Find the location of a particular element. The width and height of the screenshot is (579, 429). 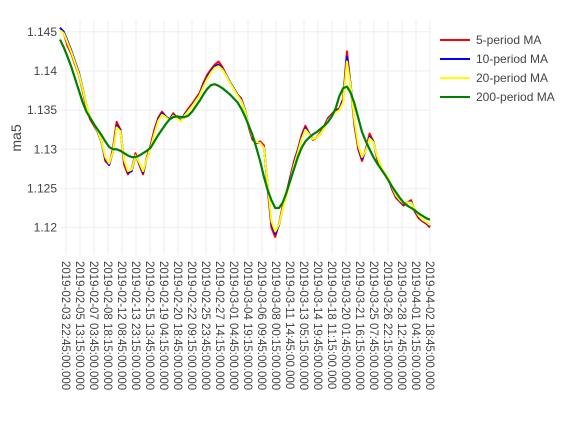

x-tick-label: 2019-03-04 19:15:00.000 is located at coordinates (247, 325).